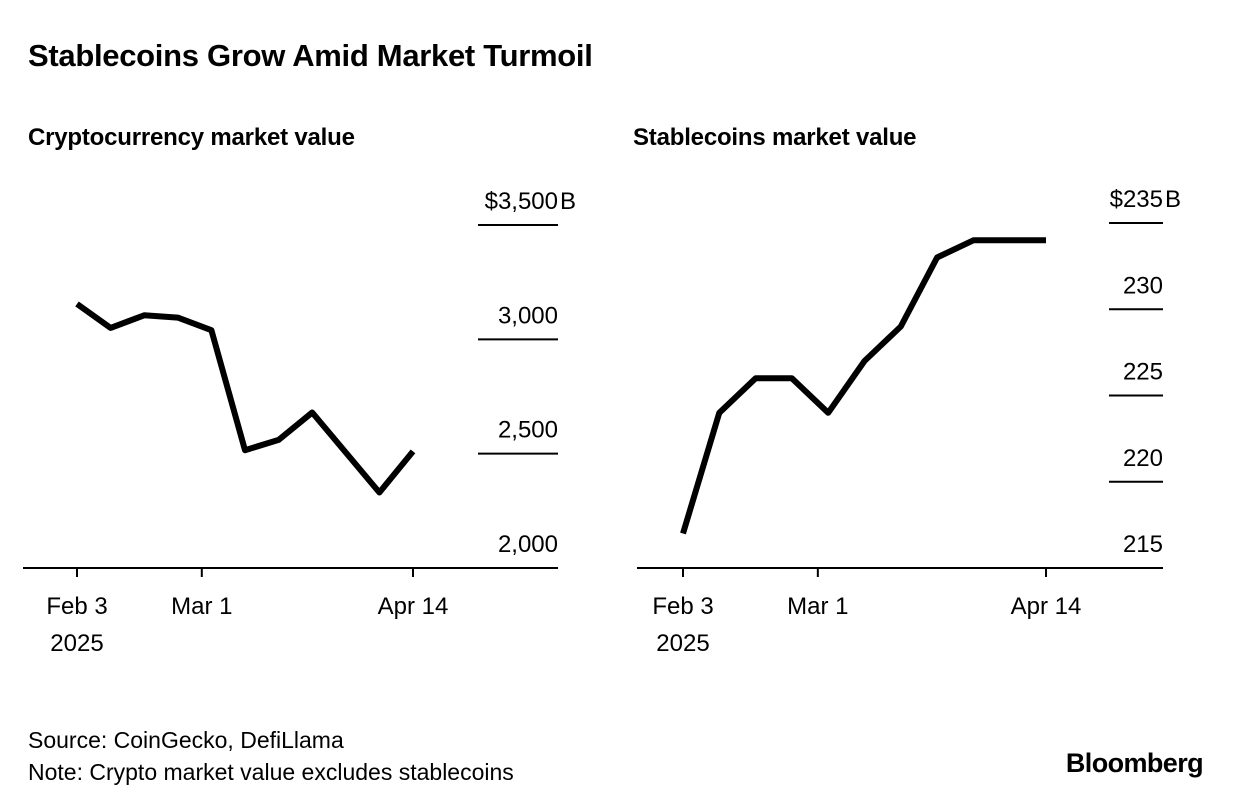 The image size is (1240, 810). Describe the element at coordinates (521, 201) in the screenshot. I see `crypto-y-tick-label: $3,500` at that location.